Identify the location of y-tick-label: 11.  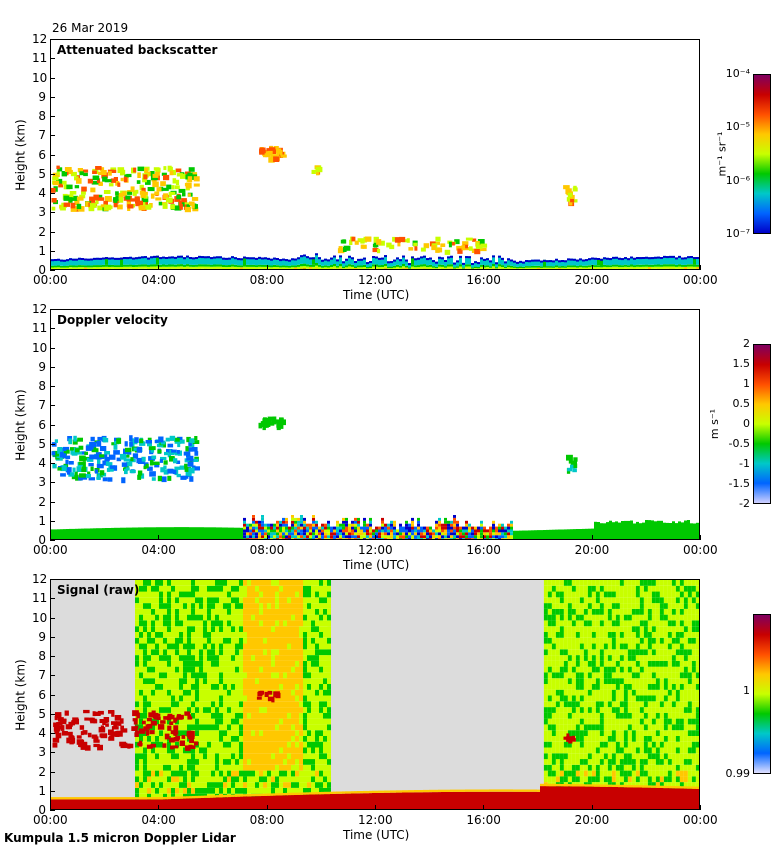
(40, 328).